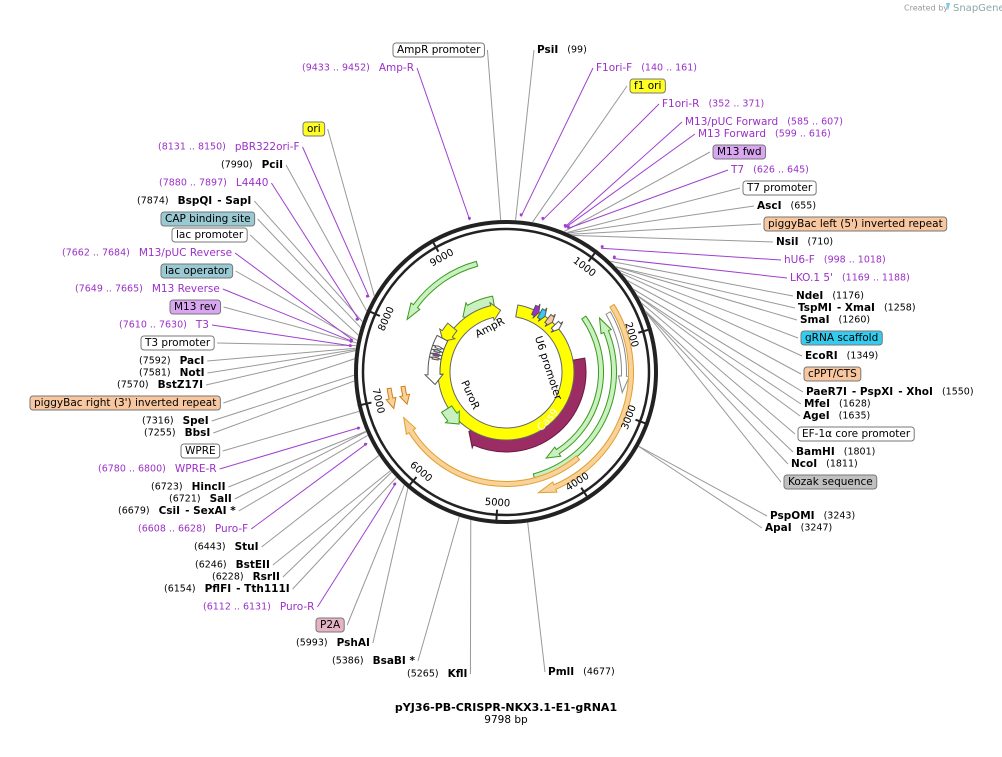 The image size is (1002, 757). I want to click on position: (6228), so click(228, 577).